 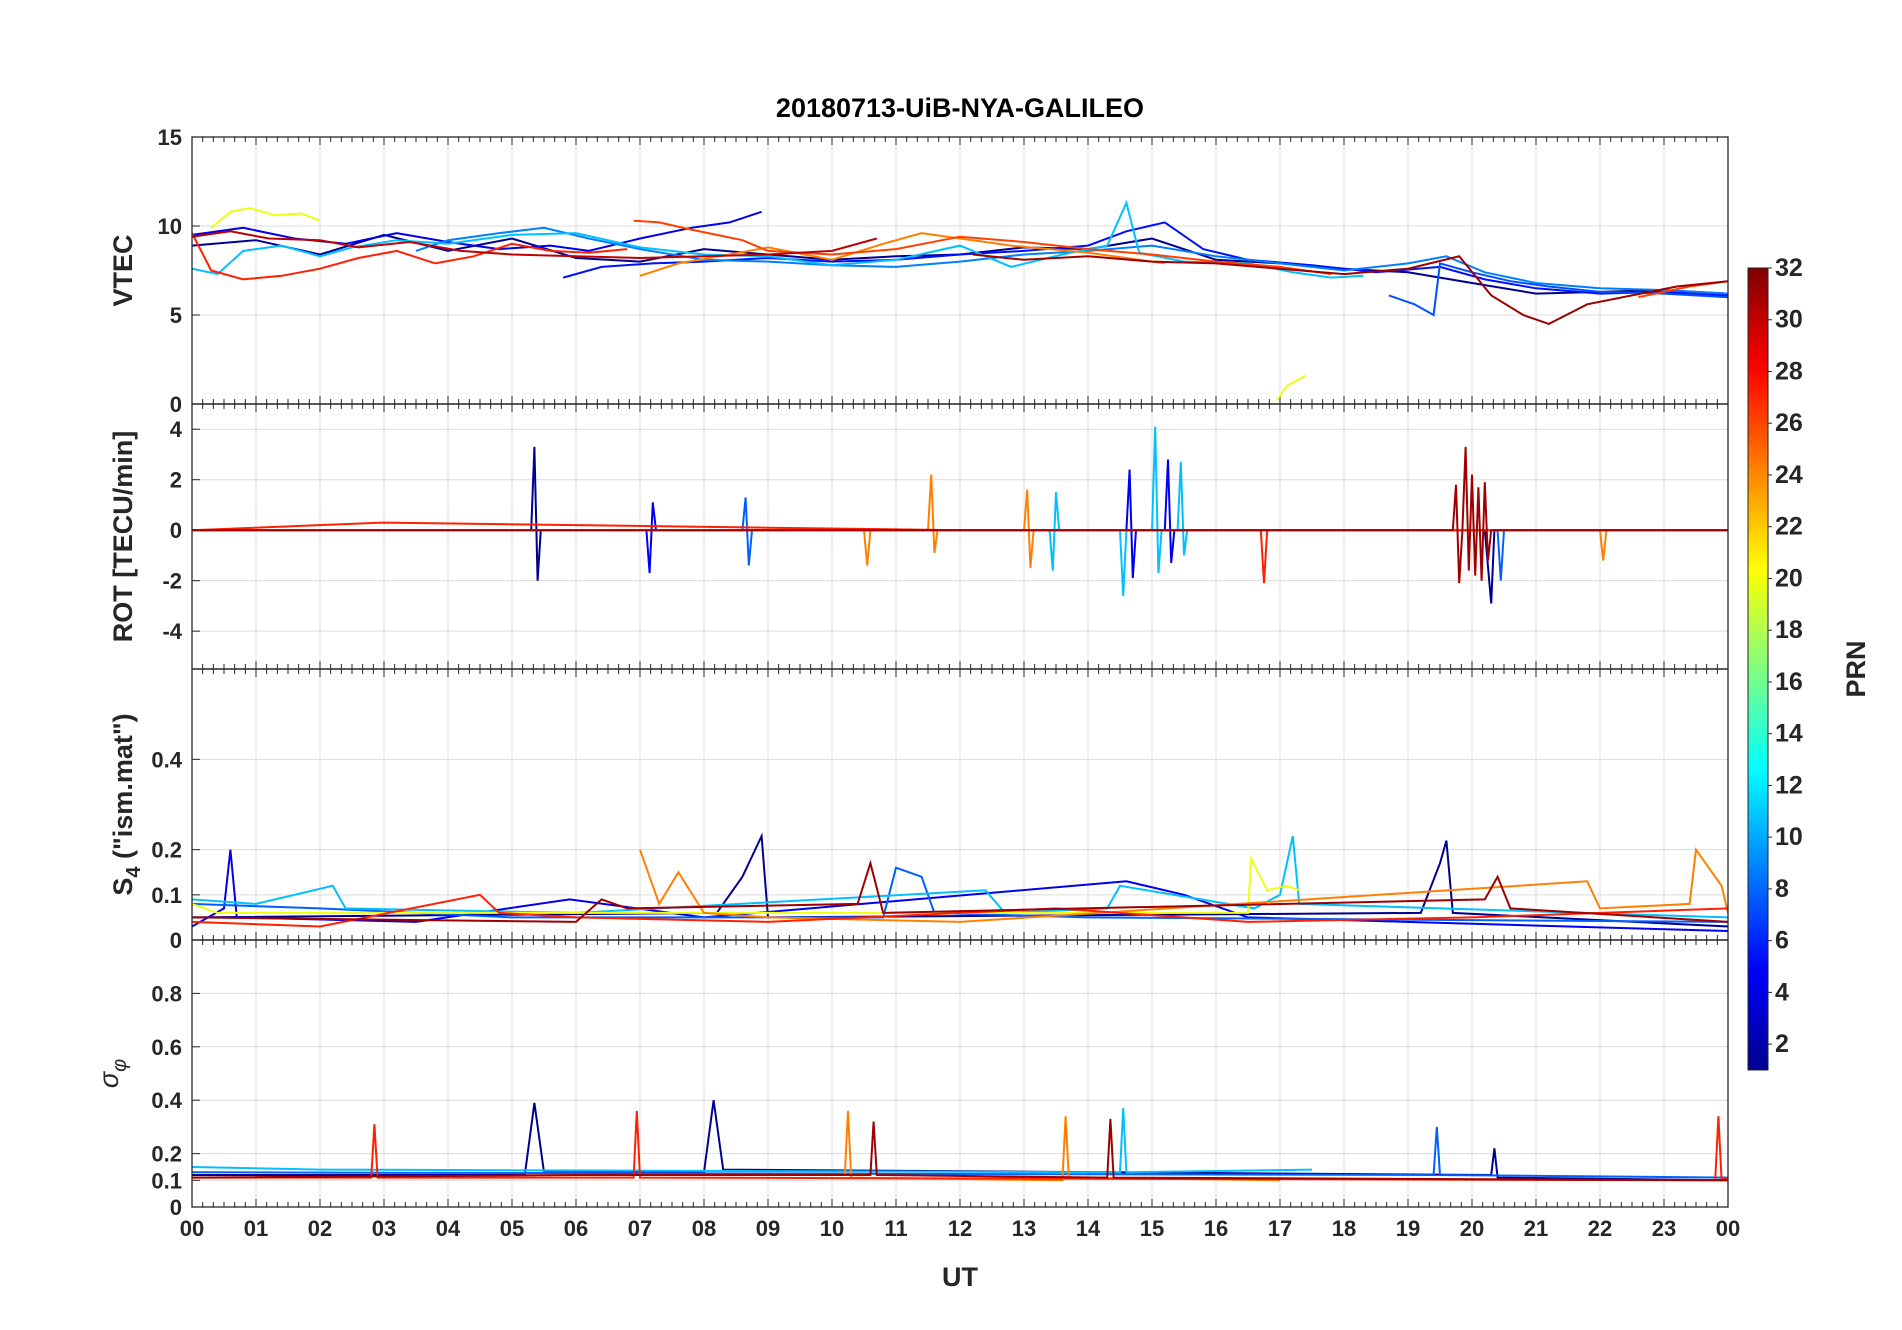 What do you see at coordinates (895, 1228) in the screenshot?
I see `x-tick-label: 11` at bounding box center [895, 1228].